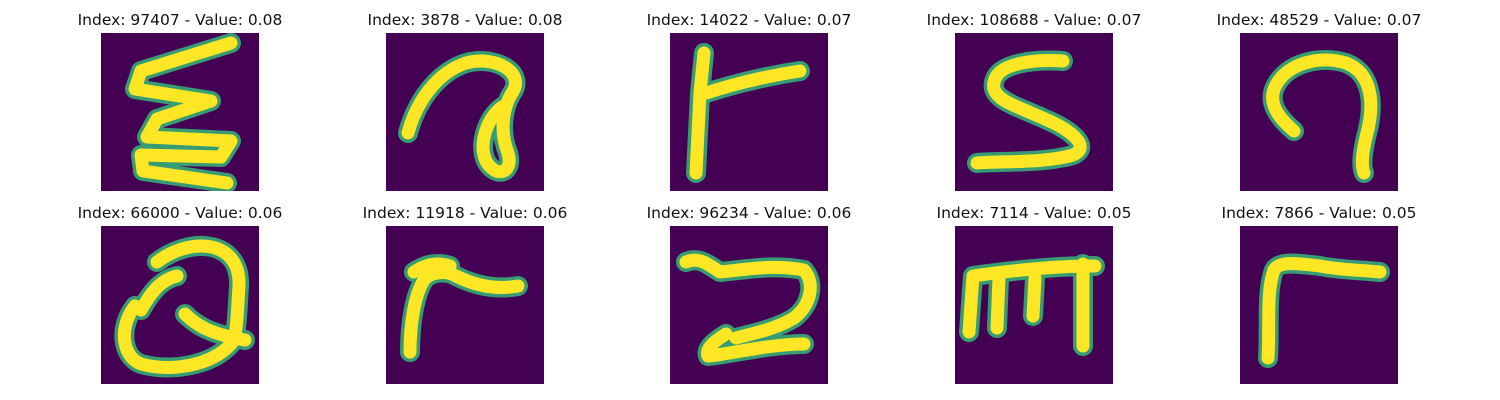 The image size is (1500, 400). Describe the element at coordinates (1319, 213) in the screenshot. I see `panel-title: Index: 7866 - Value: 0.05` at that location.